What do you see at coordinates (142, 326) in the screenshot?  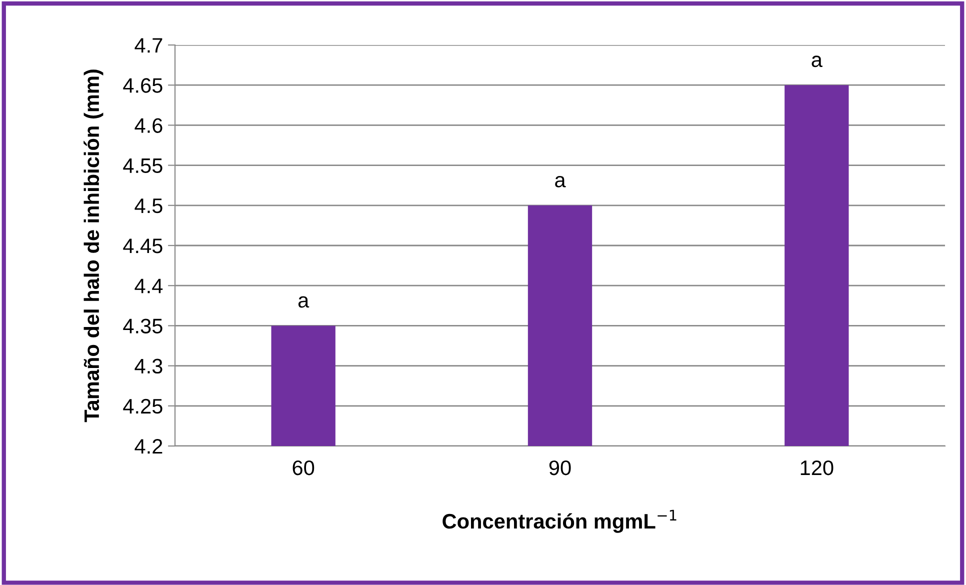 I see `y-tick-label: 4.35` at bounding box center [142, 326].